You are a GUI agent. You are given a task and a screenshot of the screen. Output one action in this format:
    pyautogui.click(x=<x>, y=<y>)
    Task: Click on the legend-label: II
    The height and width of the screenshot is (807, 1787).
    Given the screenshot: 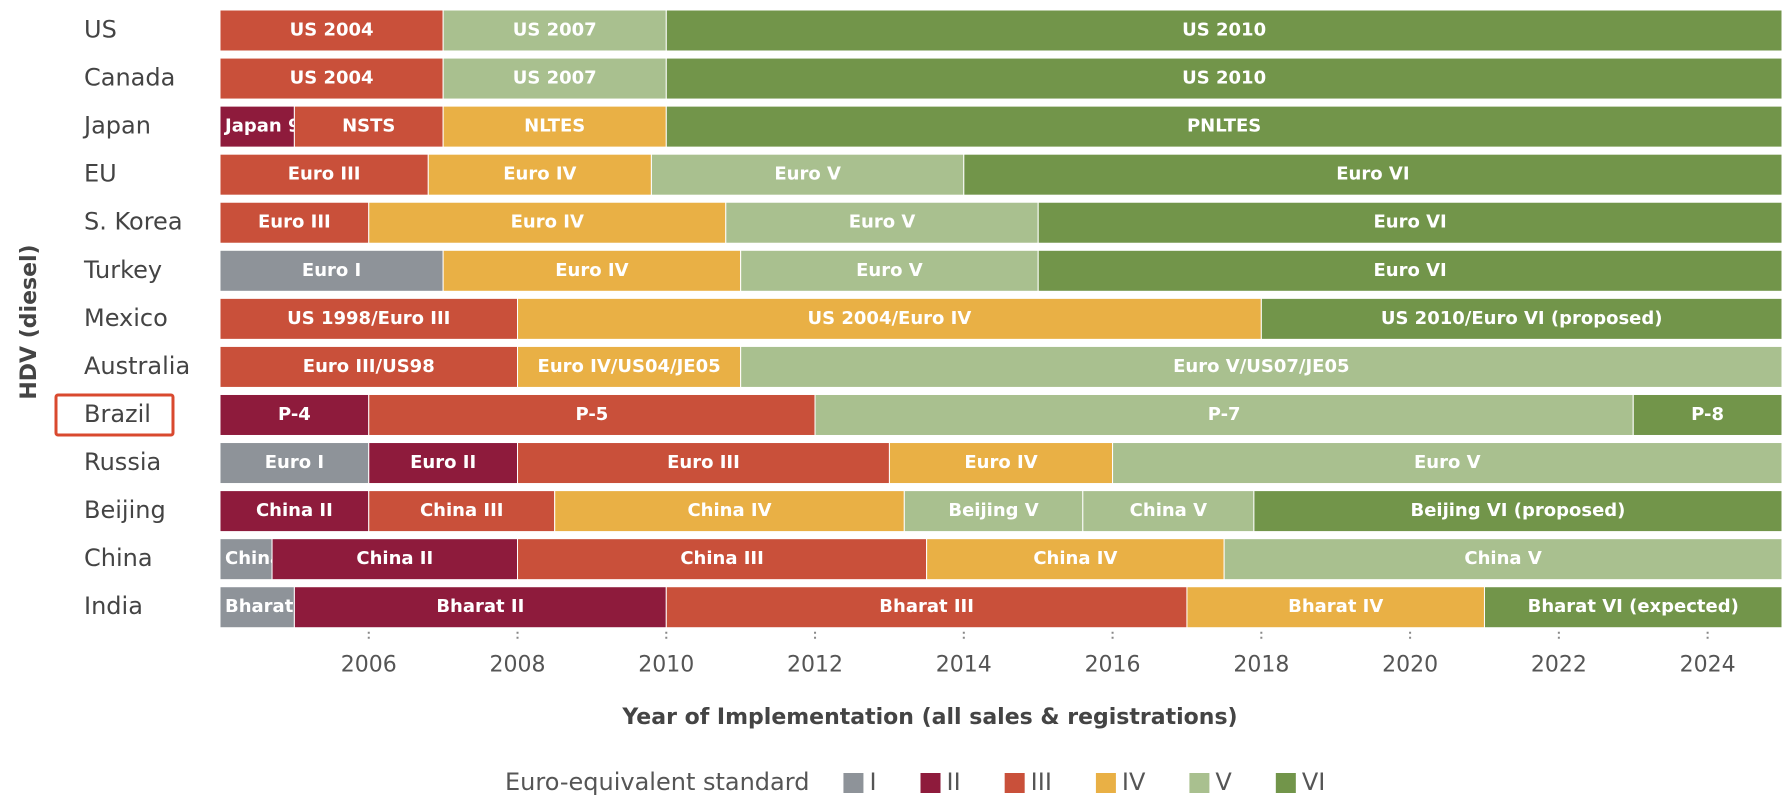 What is the action you would take?
    pyautogui.click(x=954, y=782)
    